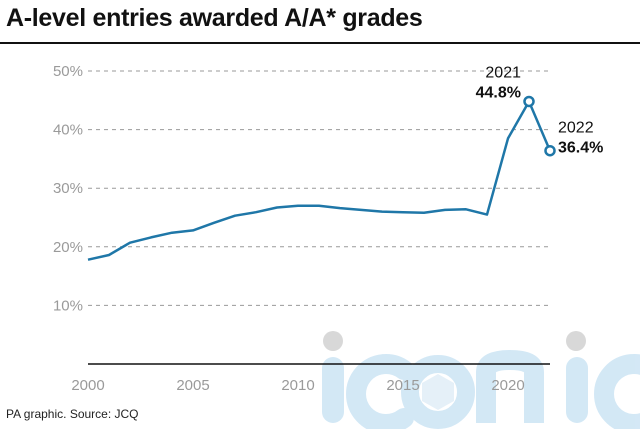 The width and height of the screenshot is (640, 429). I want to click on watermark-hexagon, so click(438, 392).